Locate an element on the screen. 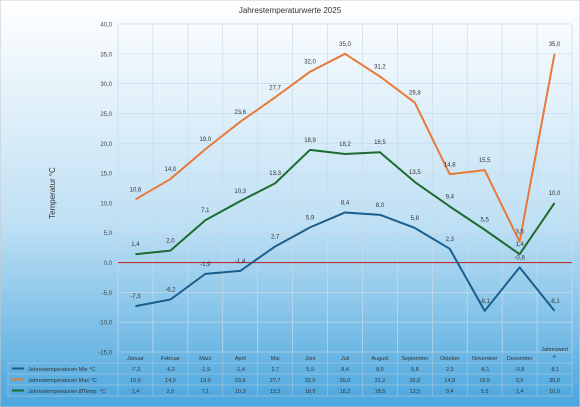  table-cell: 2,3 is located at coordinates (450, 370).